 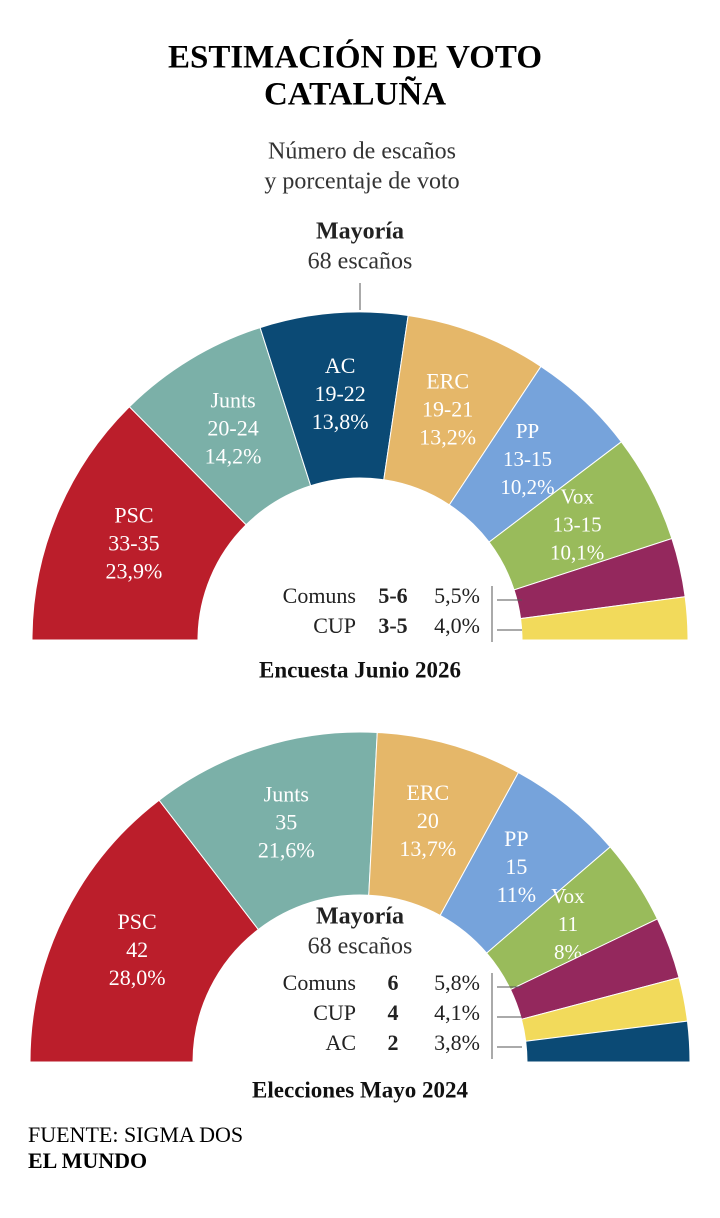 What do you see at coordinates (362, 152) in the screenshot?
I see `subtitle: Número de escaños` at bounding box center [362, 152].